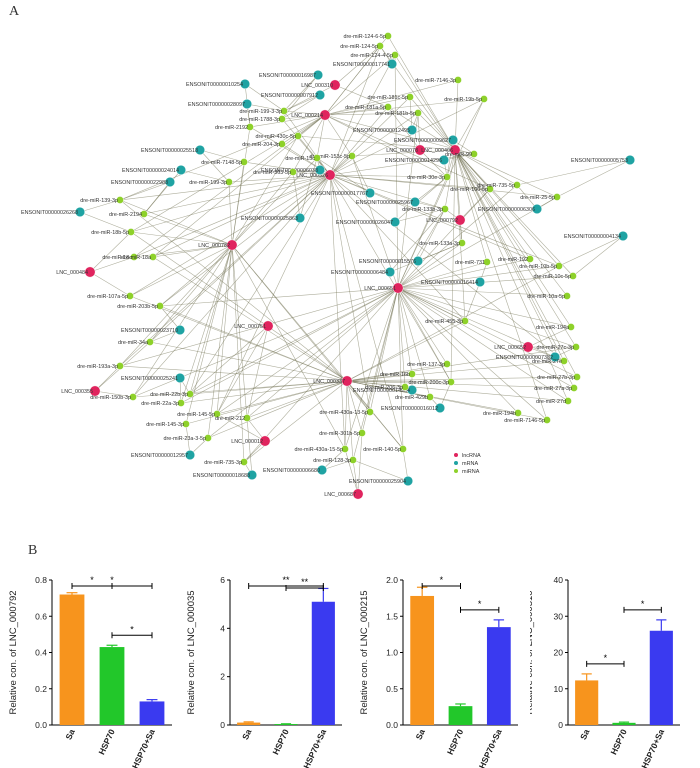  I want to click on network-node-label: dre-miR-192, so click(513, 260).